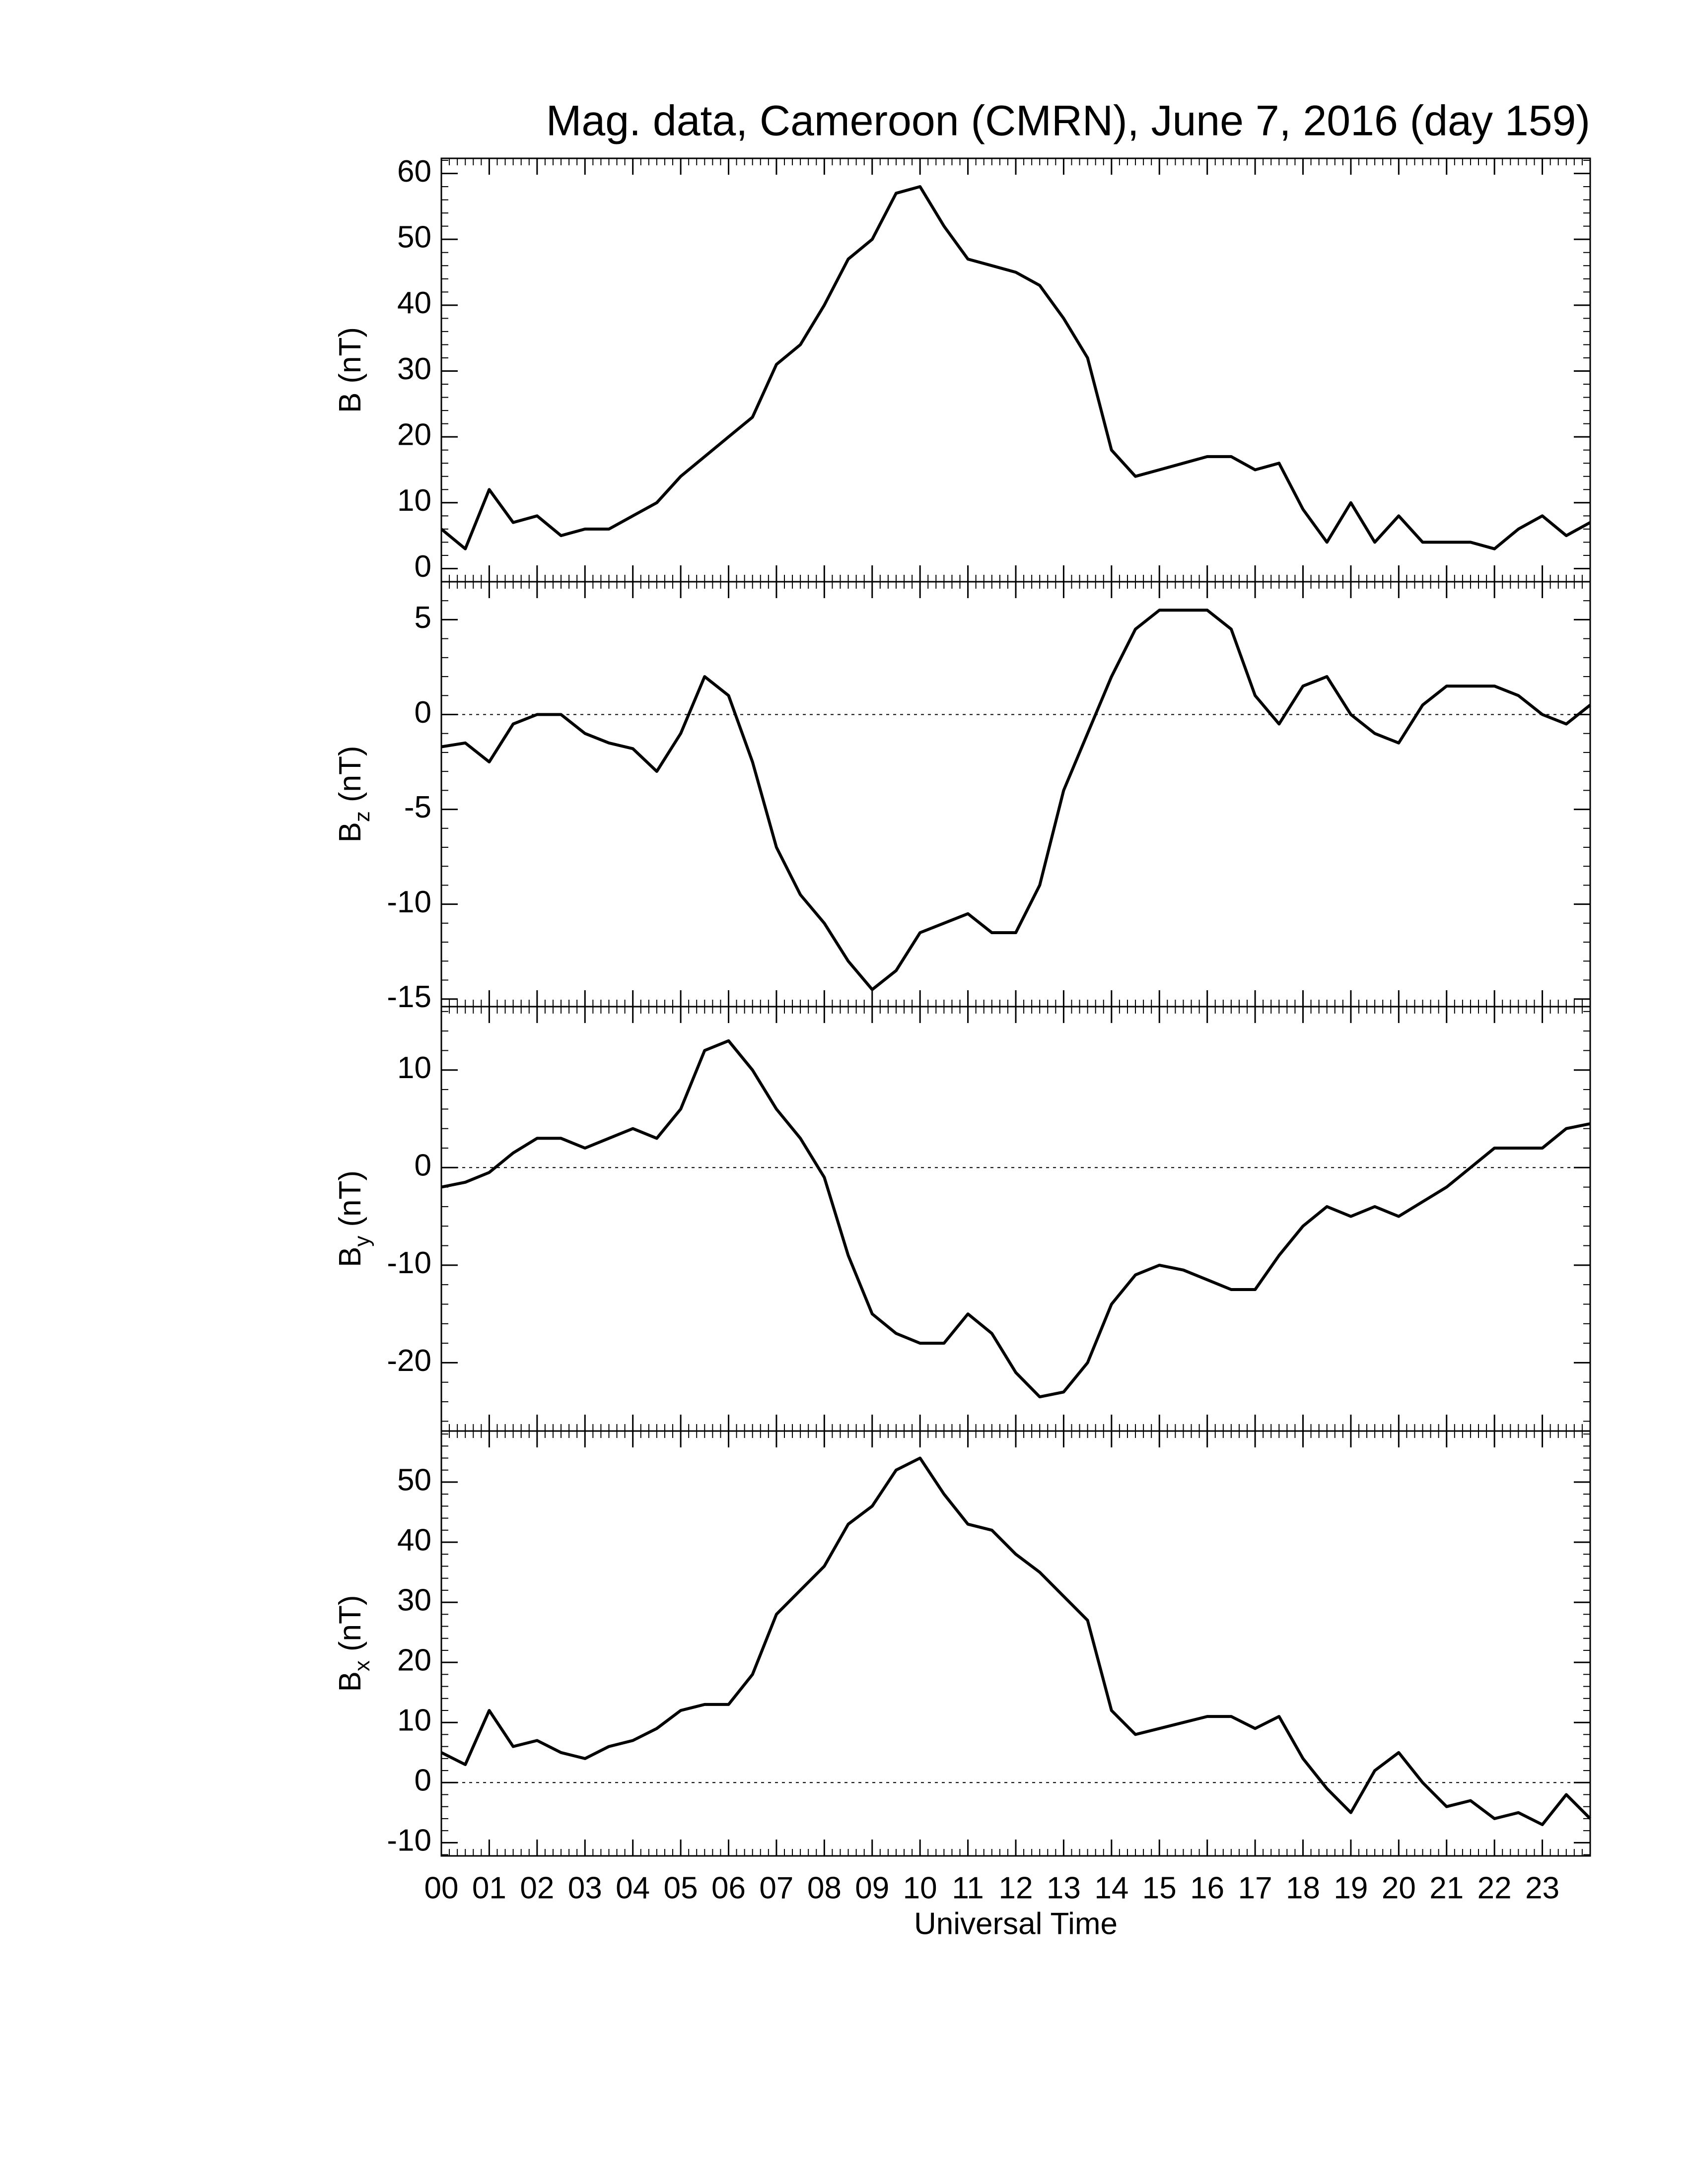 The width and height of the screenshot is (1688, 2184). I want to click on y-tick-label: 5, so click(423, 618).